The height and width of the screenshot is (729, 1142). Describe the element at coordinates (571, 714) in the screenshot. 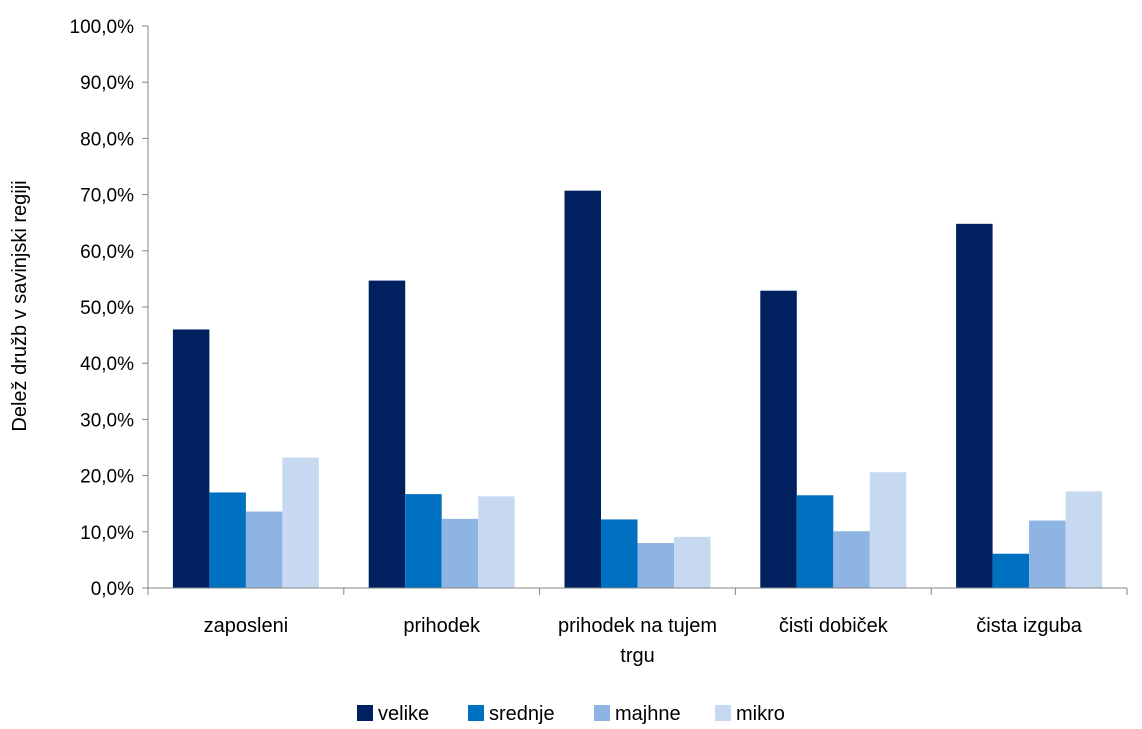

I see `legend: velike srednje majhne mikro` at that location.